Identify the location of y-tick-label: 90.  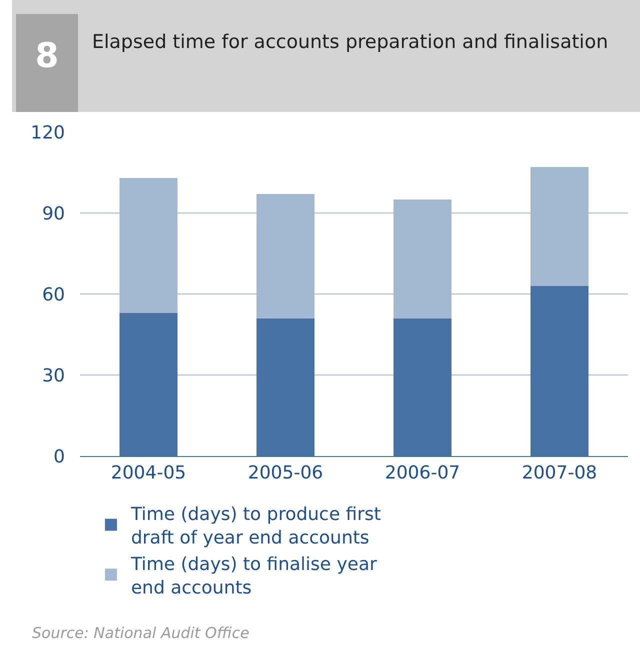
(53, 213).